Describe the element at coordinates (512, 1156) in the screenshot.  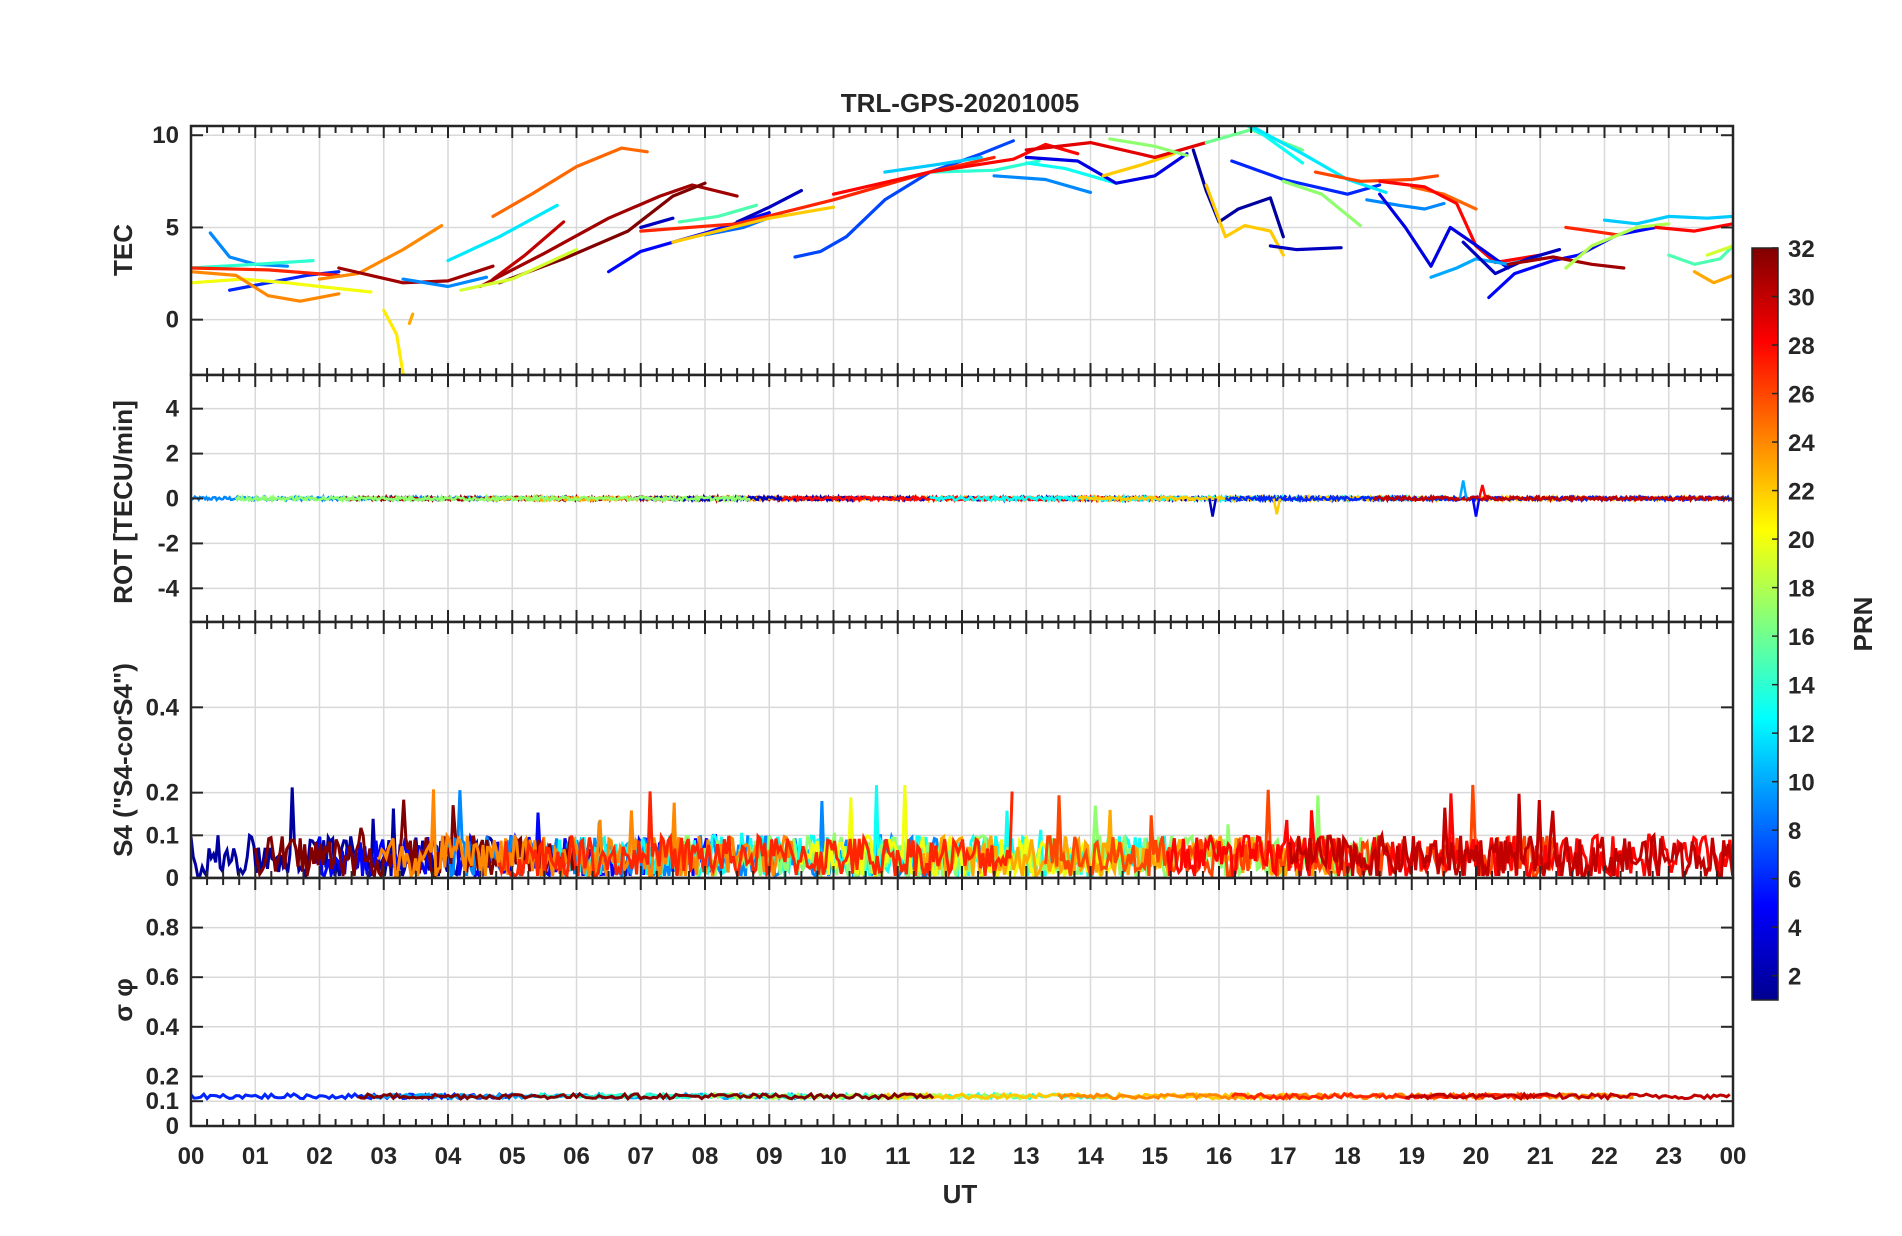
I see `x-tick-label: 05` at that location.